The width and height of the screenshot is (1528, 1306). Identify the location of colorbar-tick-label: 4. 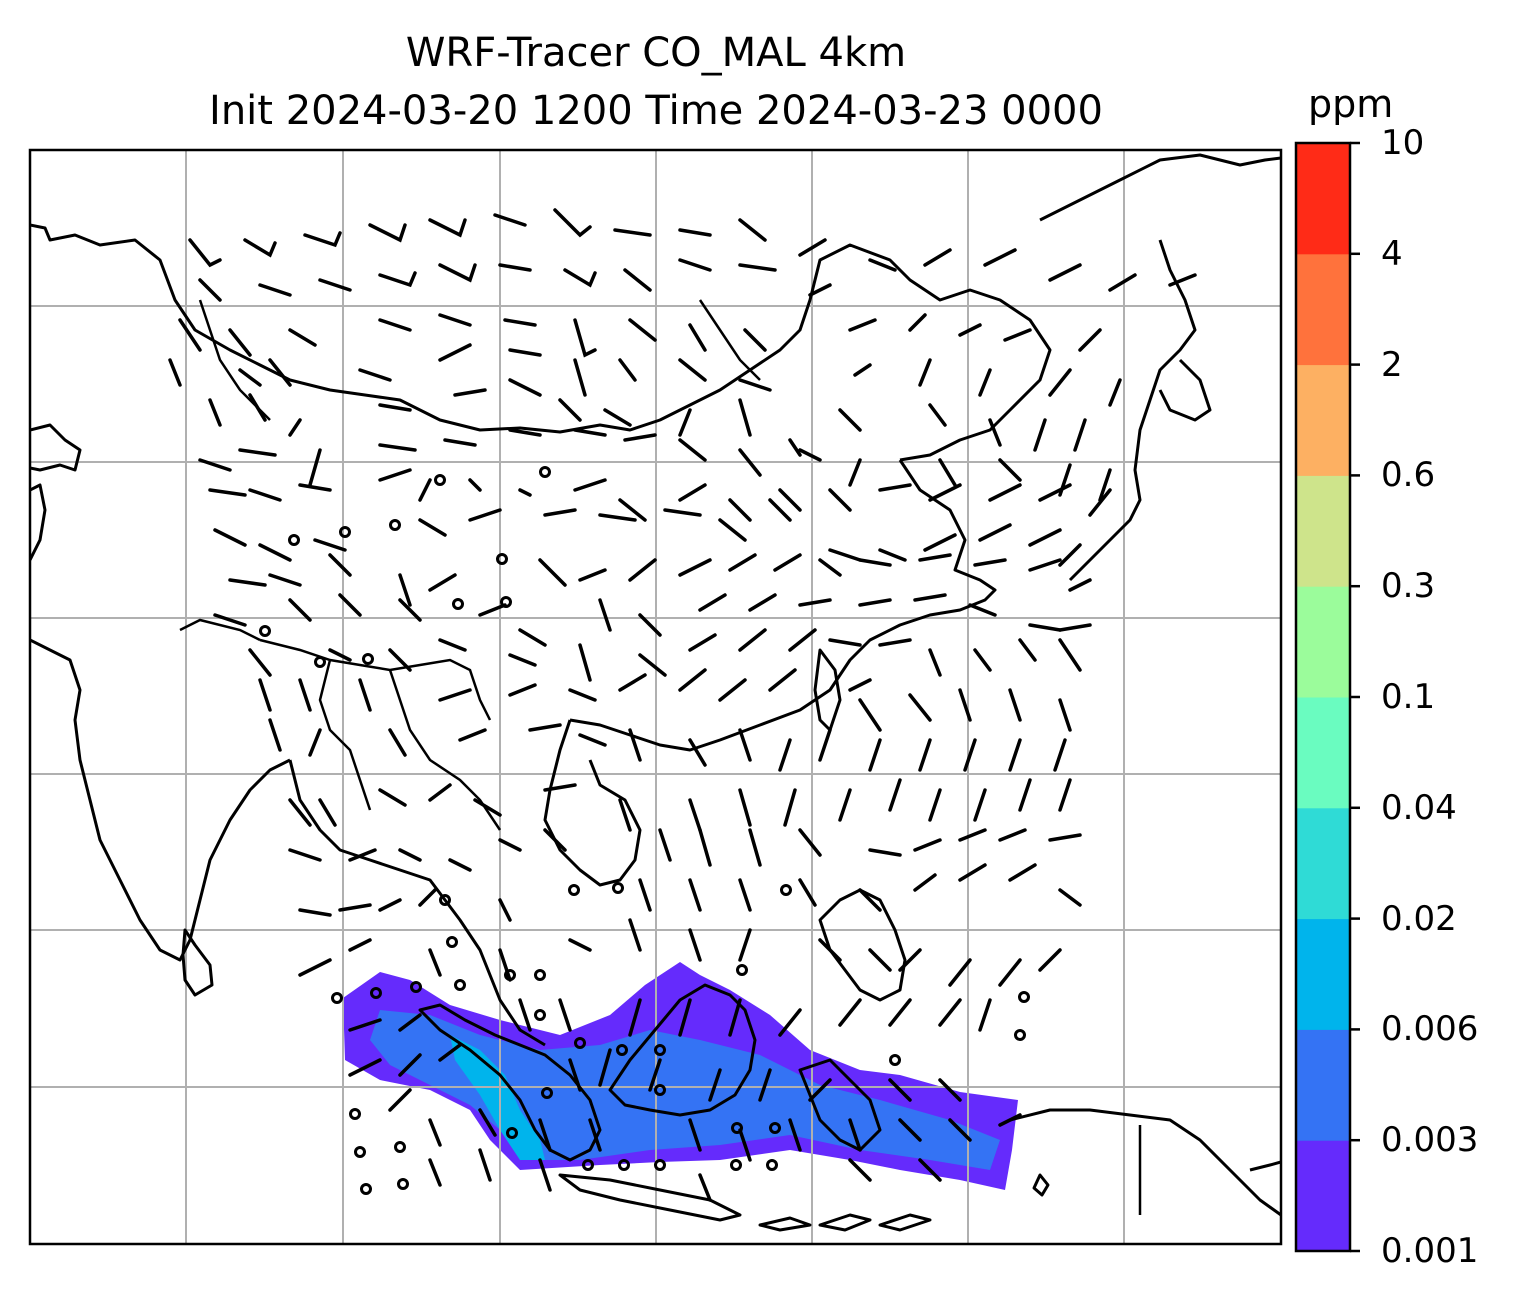
(1392, 253).